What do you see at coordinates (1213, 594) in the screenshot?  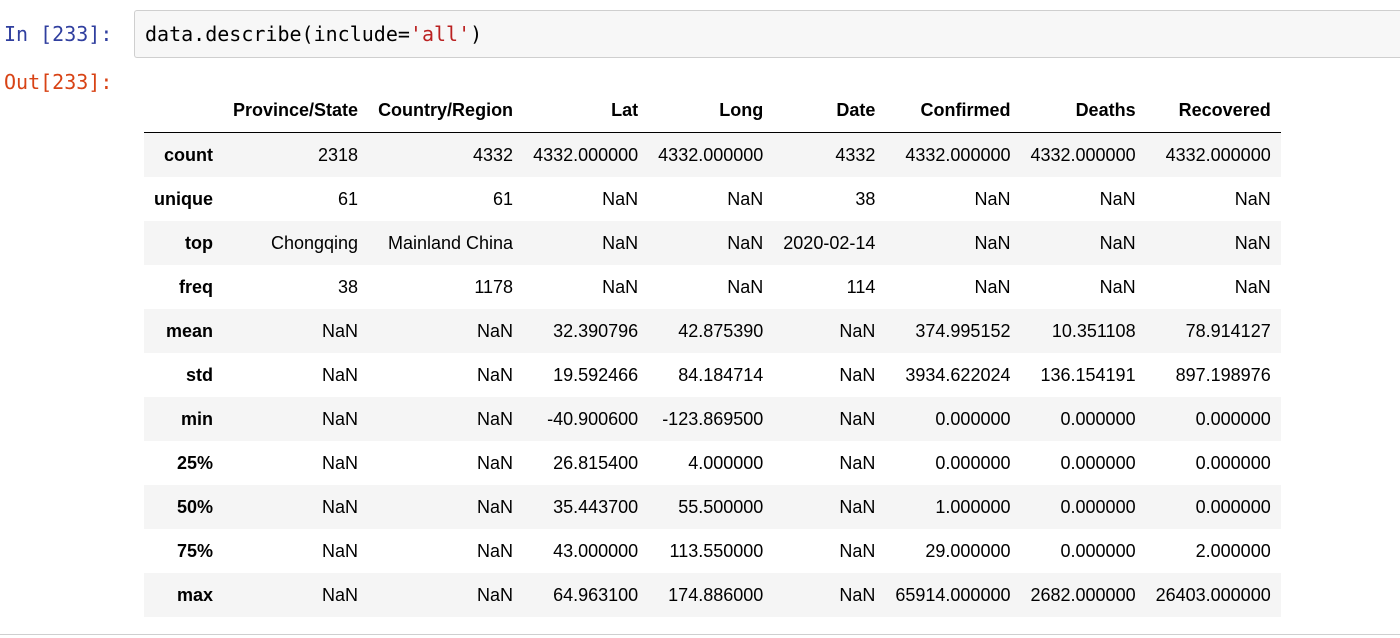 I see `table-cell: 26403.000000` at bounding box center [1213, 594].